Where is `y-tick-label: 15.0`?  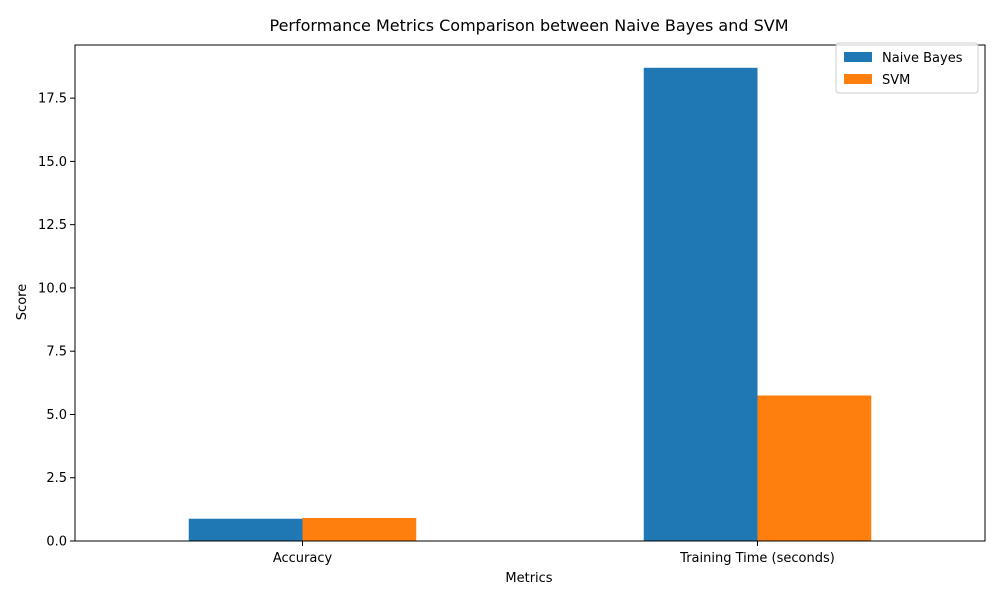 y-tick-label: 15.0 is located at coordinates (52, 162).